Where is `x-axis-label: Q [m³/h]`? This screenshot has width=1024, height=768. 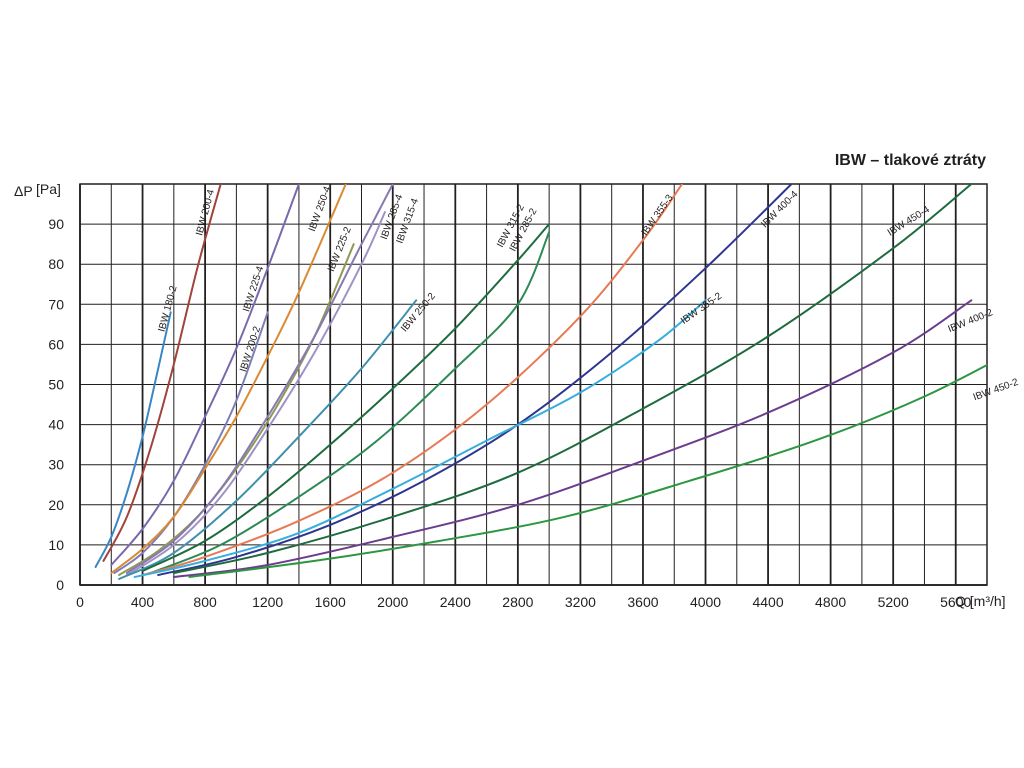
x-axis-label: Q [m³/h] is located at coordinates (980, 601).